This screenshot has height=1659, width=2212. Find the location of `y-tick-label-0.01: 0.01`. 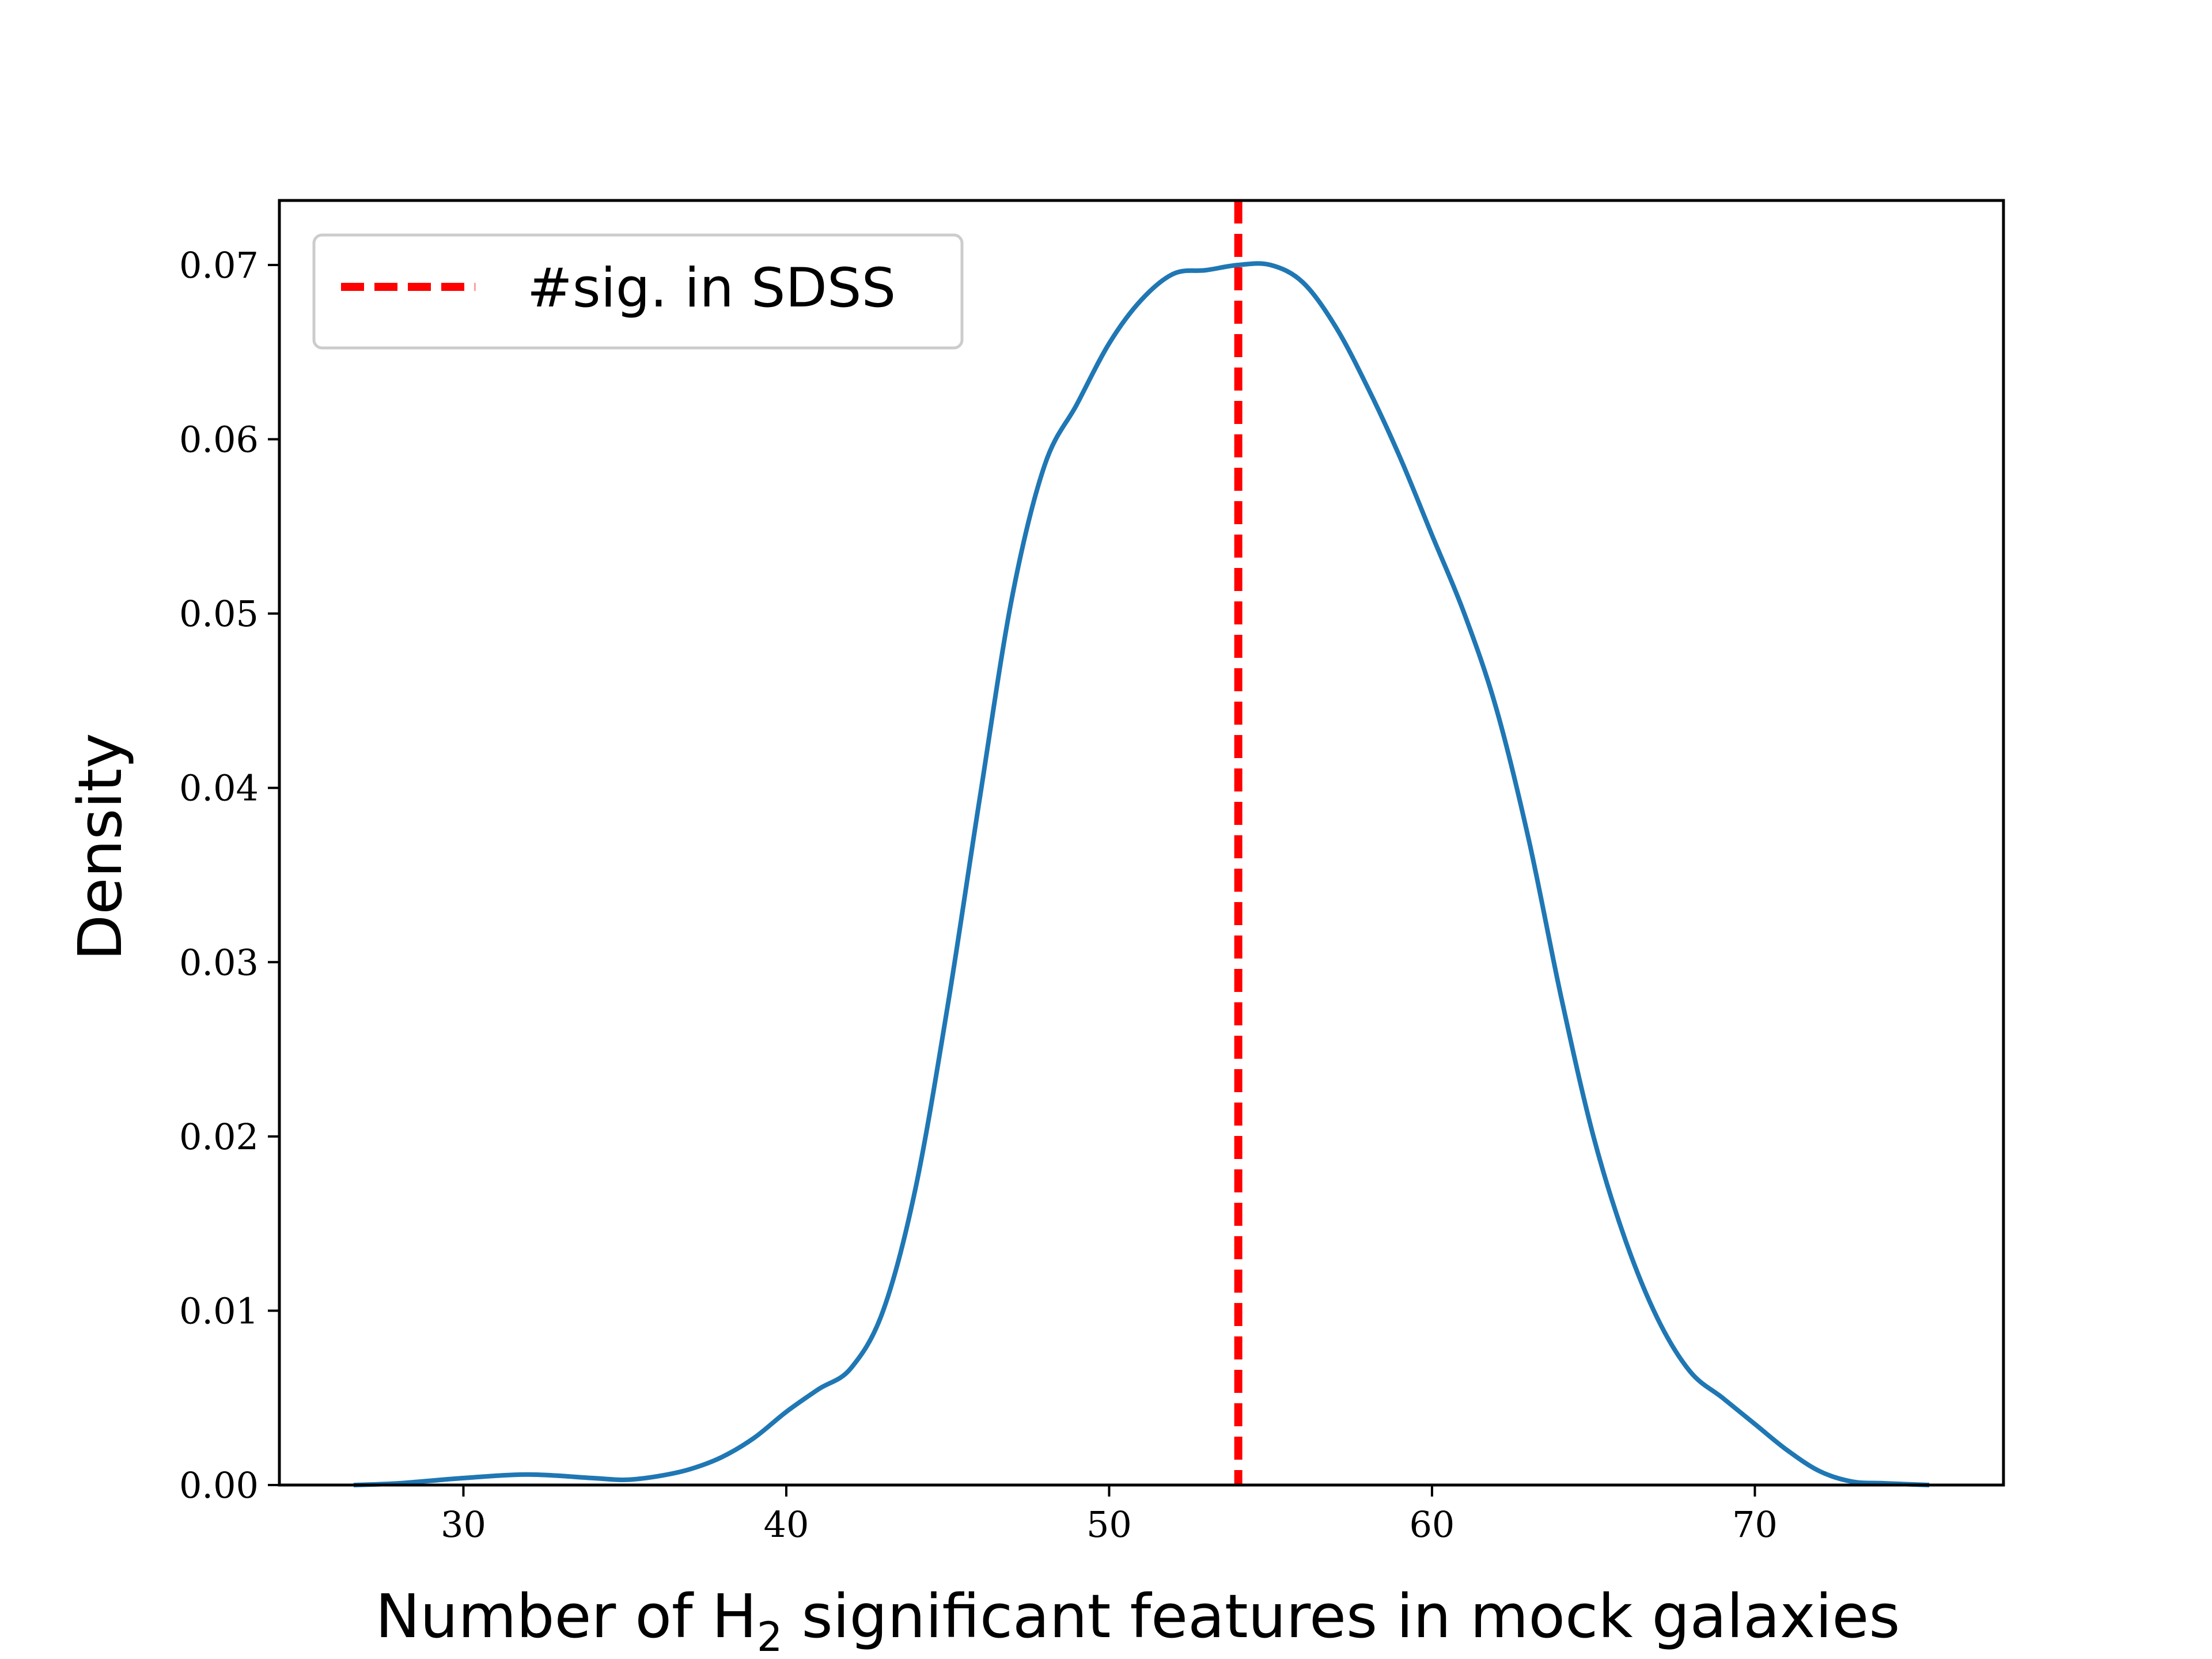

y-tick-label-0.01: 0.01 is located at coordinates (219, 1311).